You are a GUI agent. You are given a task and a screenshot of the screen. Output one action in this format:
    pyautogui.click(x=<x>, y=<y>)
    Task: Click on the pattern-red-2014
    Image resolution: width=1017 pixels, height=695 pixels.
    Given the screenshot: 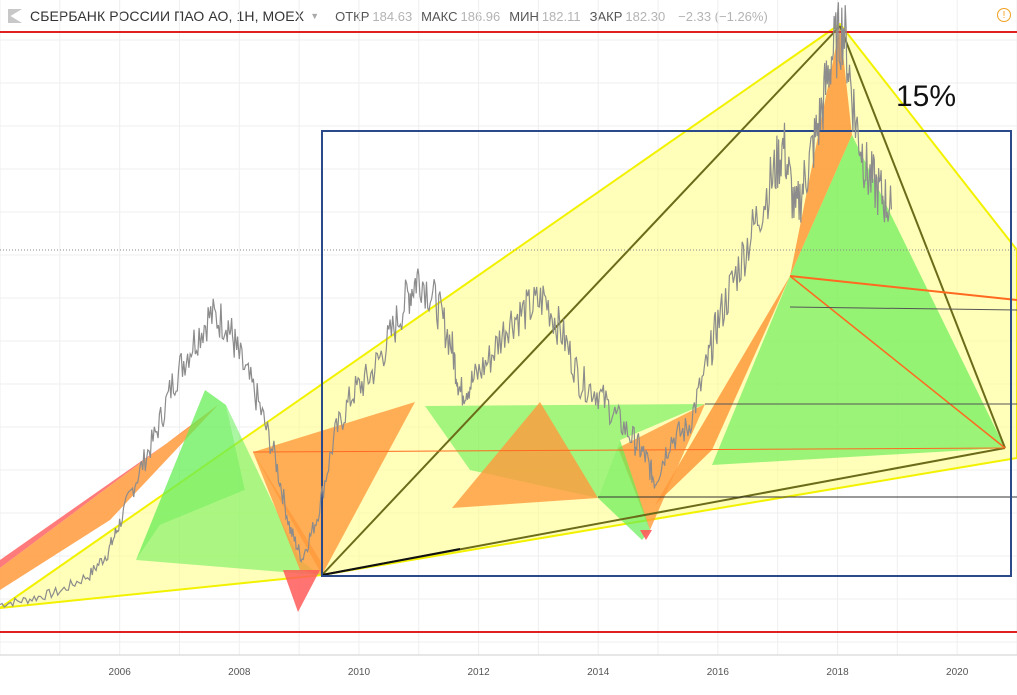 What is the action you would take?
    pyautogui.click(x=646, y=535)
    